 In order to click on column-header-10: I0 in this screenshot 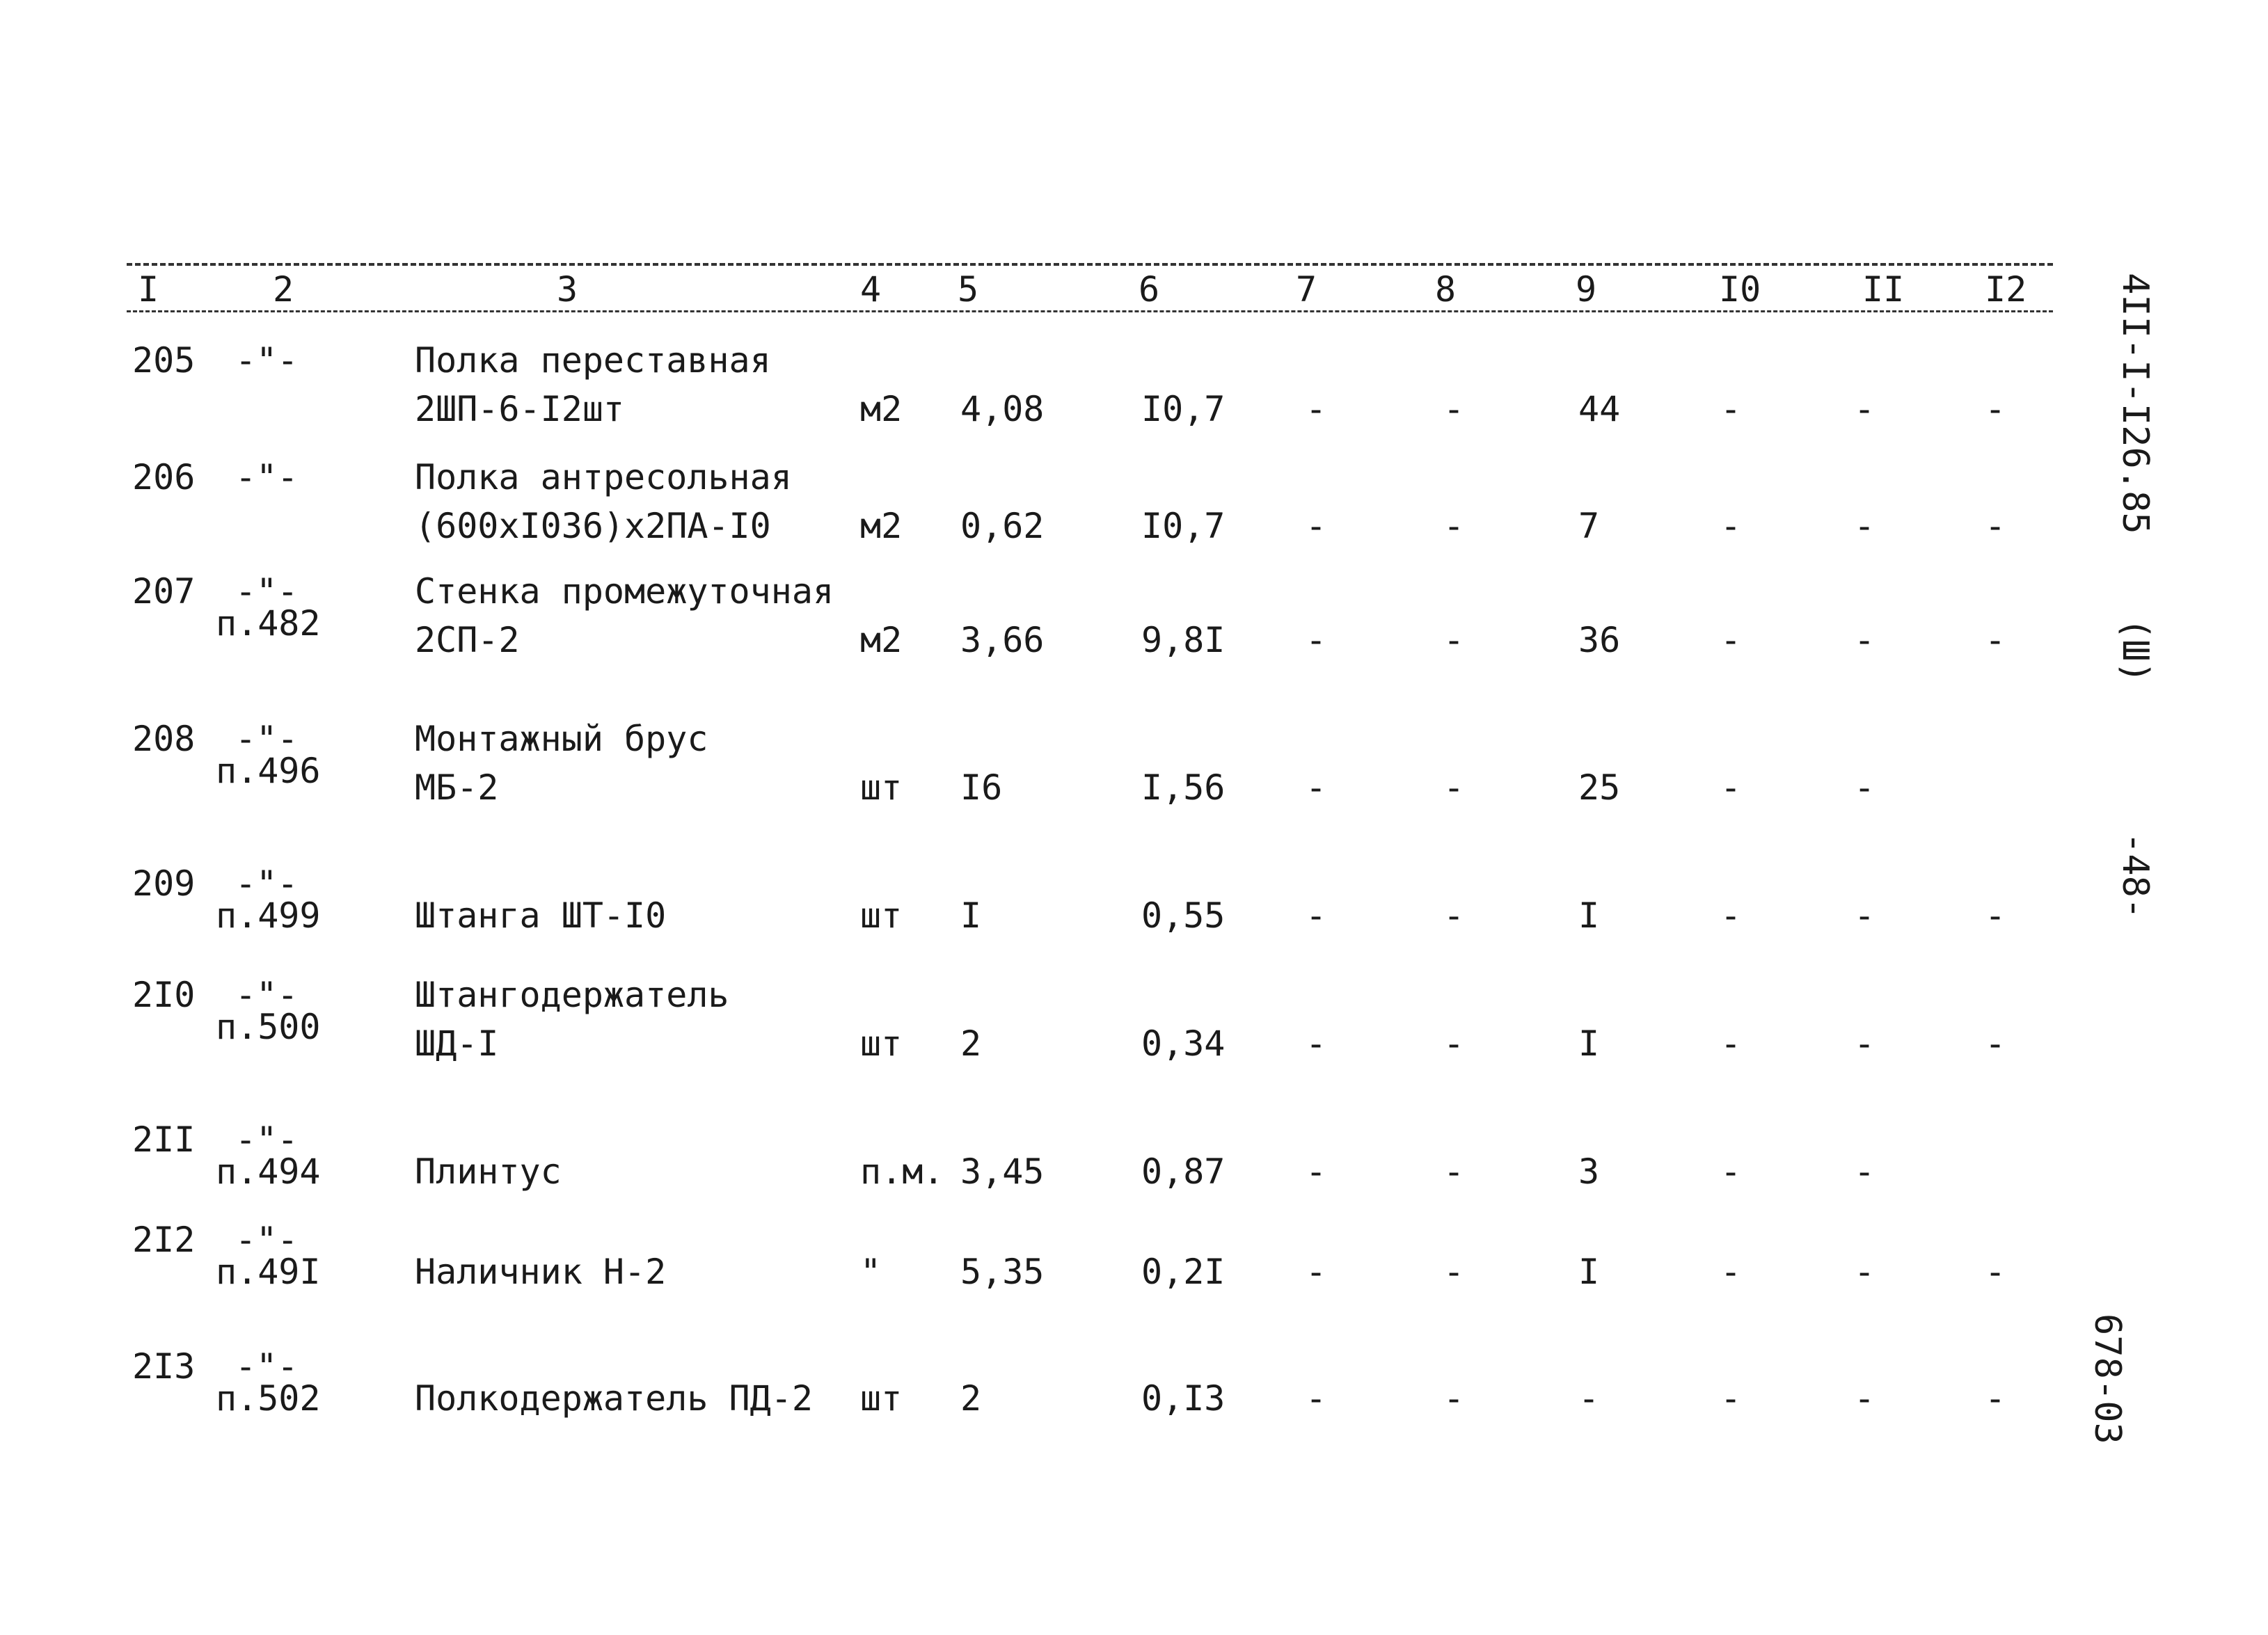, I will do `click(1740, 289)`.